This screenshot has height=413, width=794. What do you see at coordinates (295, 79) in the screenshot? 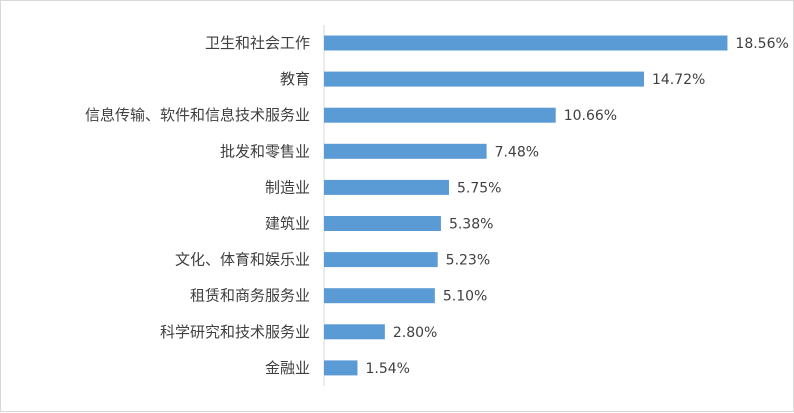
I see `category-label: 教育` at bounding box center [295, 79].